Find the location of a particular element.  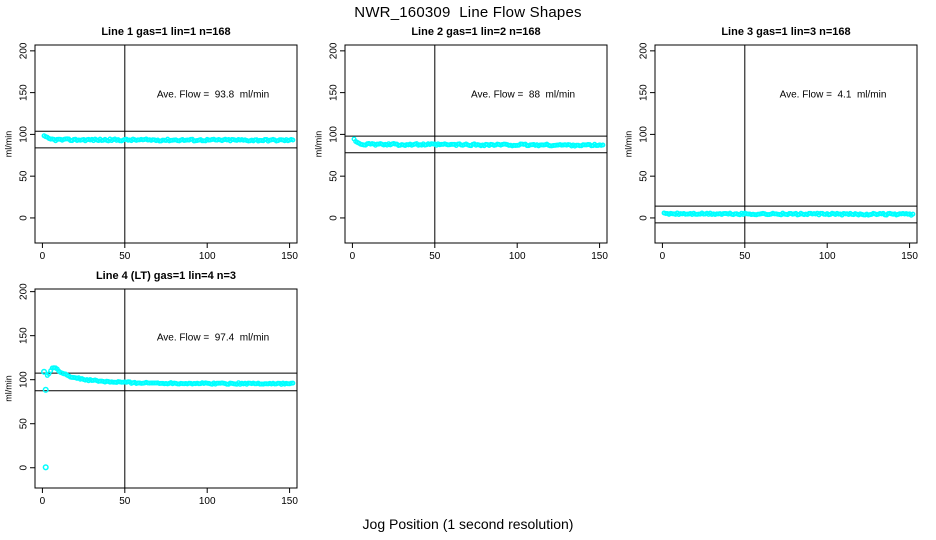

x-axis-label: Jog Position (1 second resolution) is located at coordinates (468, 524).